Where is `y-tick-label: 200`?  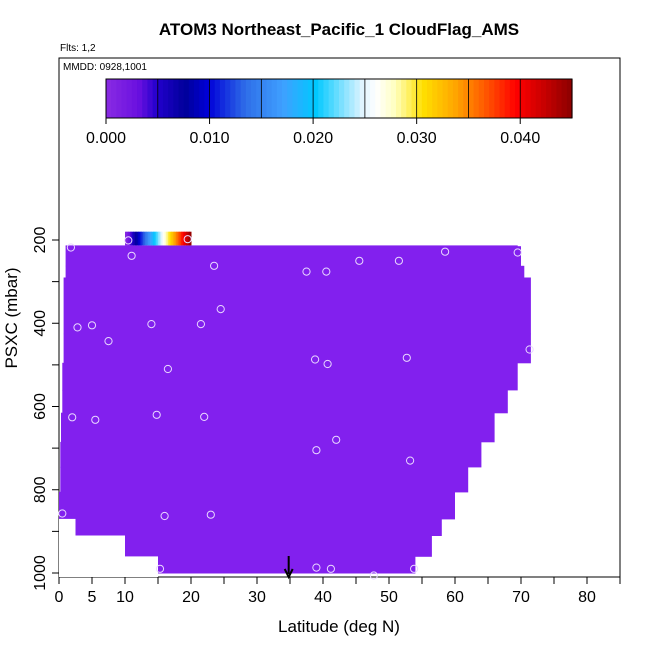
y-tick-label: 200 is located at coordinates (40, 240).